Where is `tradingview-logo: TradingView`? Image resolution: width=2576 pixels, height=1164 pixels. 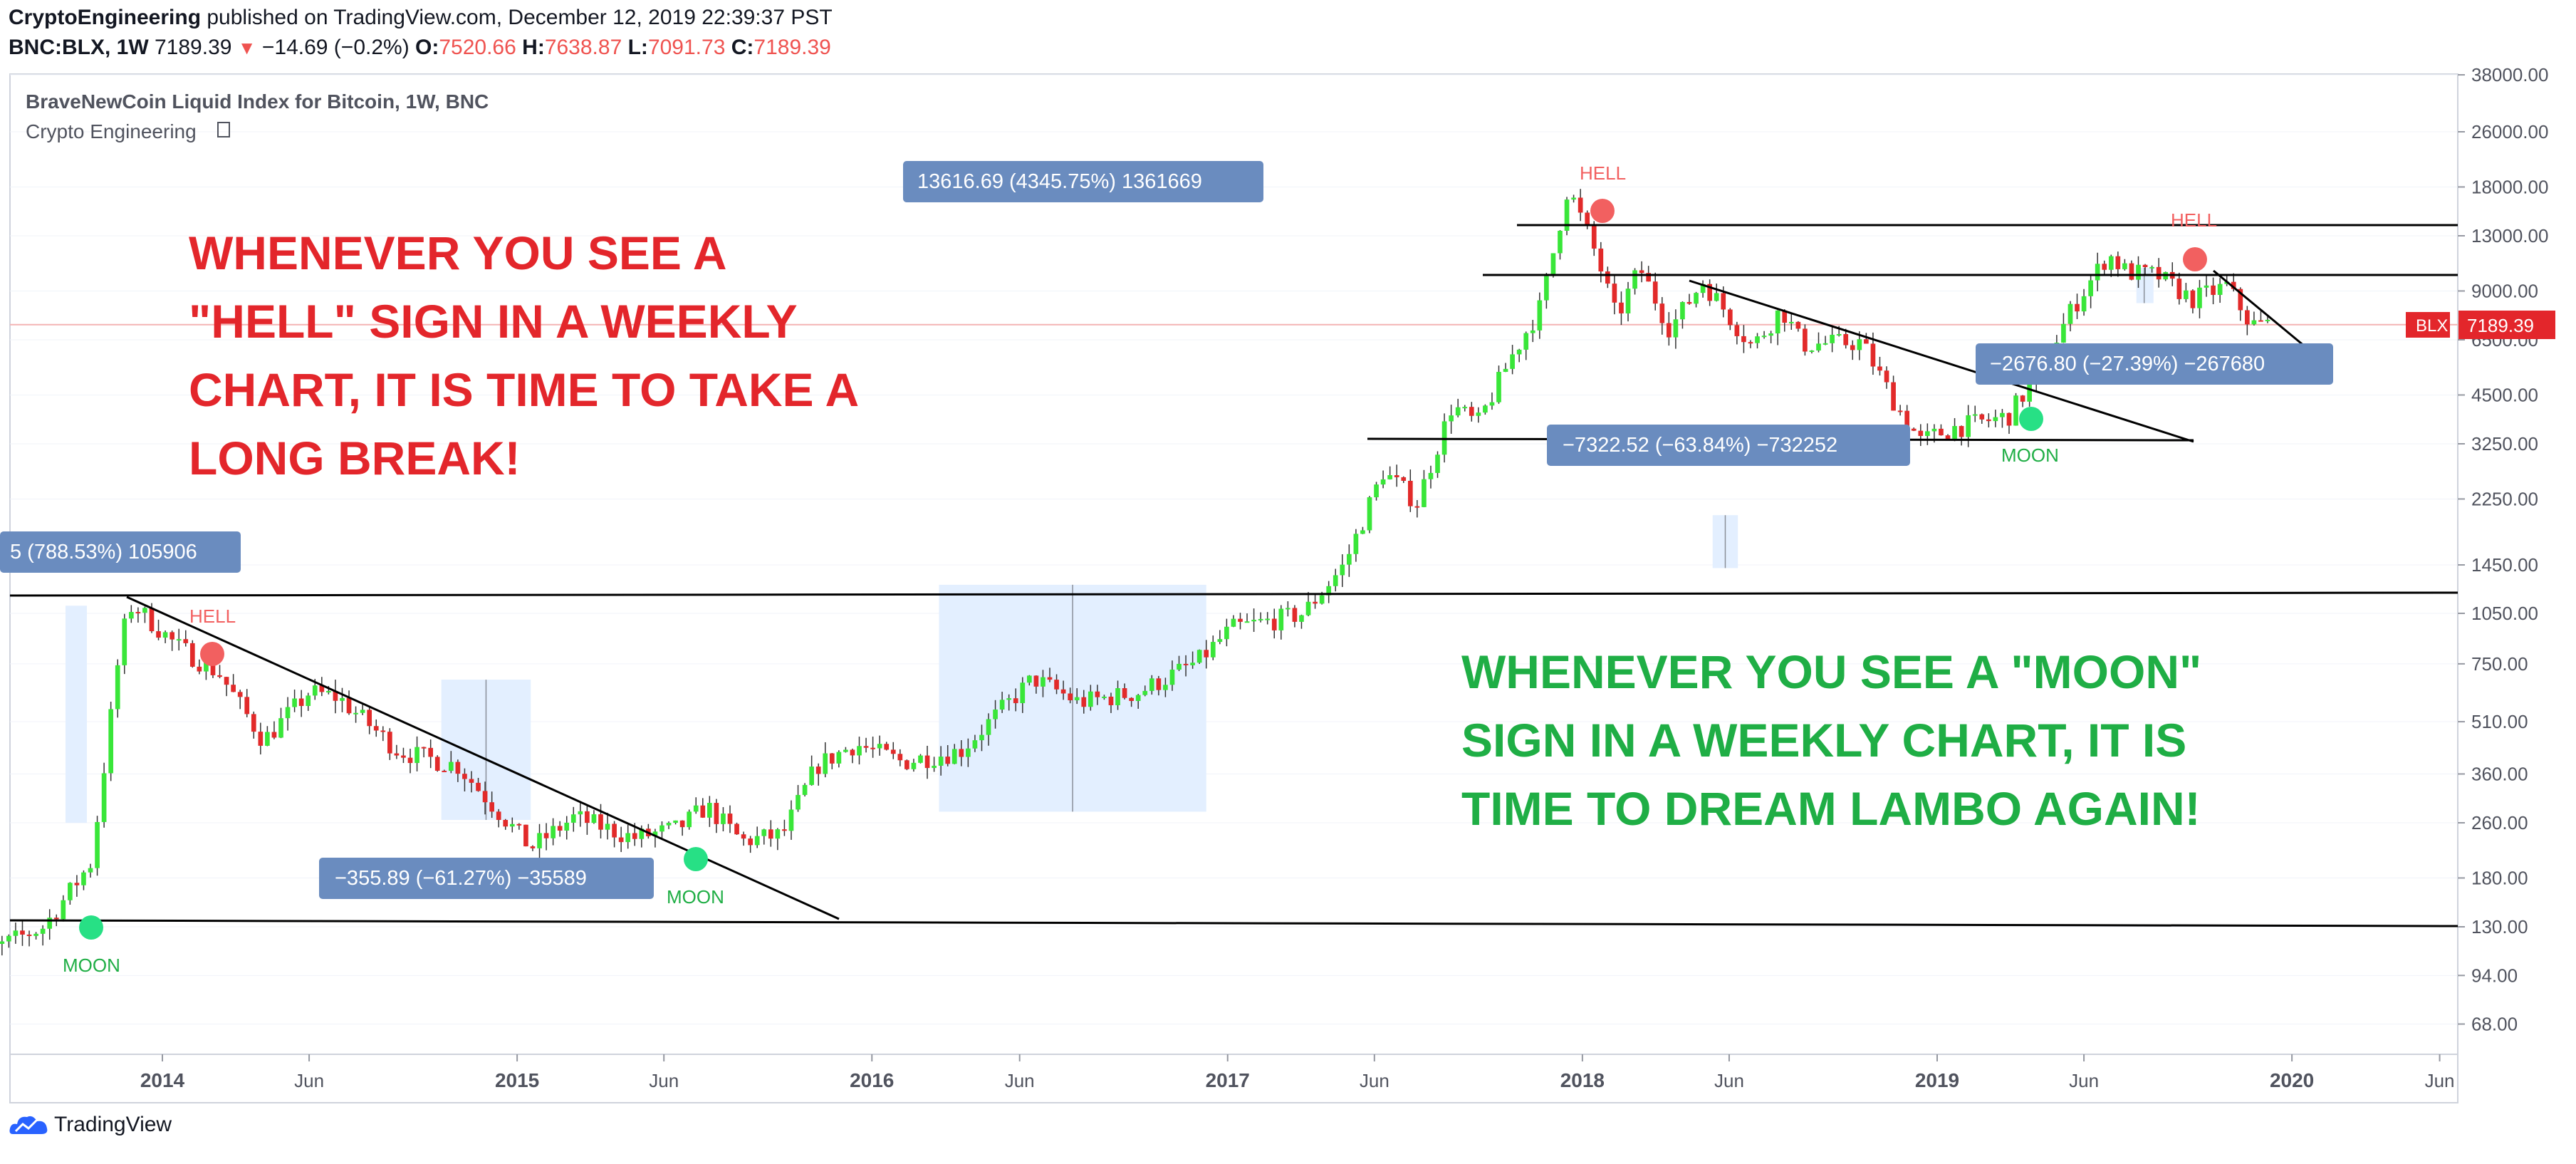
tradingview-logo: TradingView is located at coordinates (90, 1125).